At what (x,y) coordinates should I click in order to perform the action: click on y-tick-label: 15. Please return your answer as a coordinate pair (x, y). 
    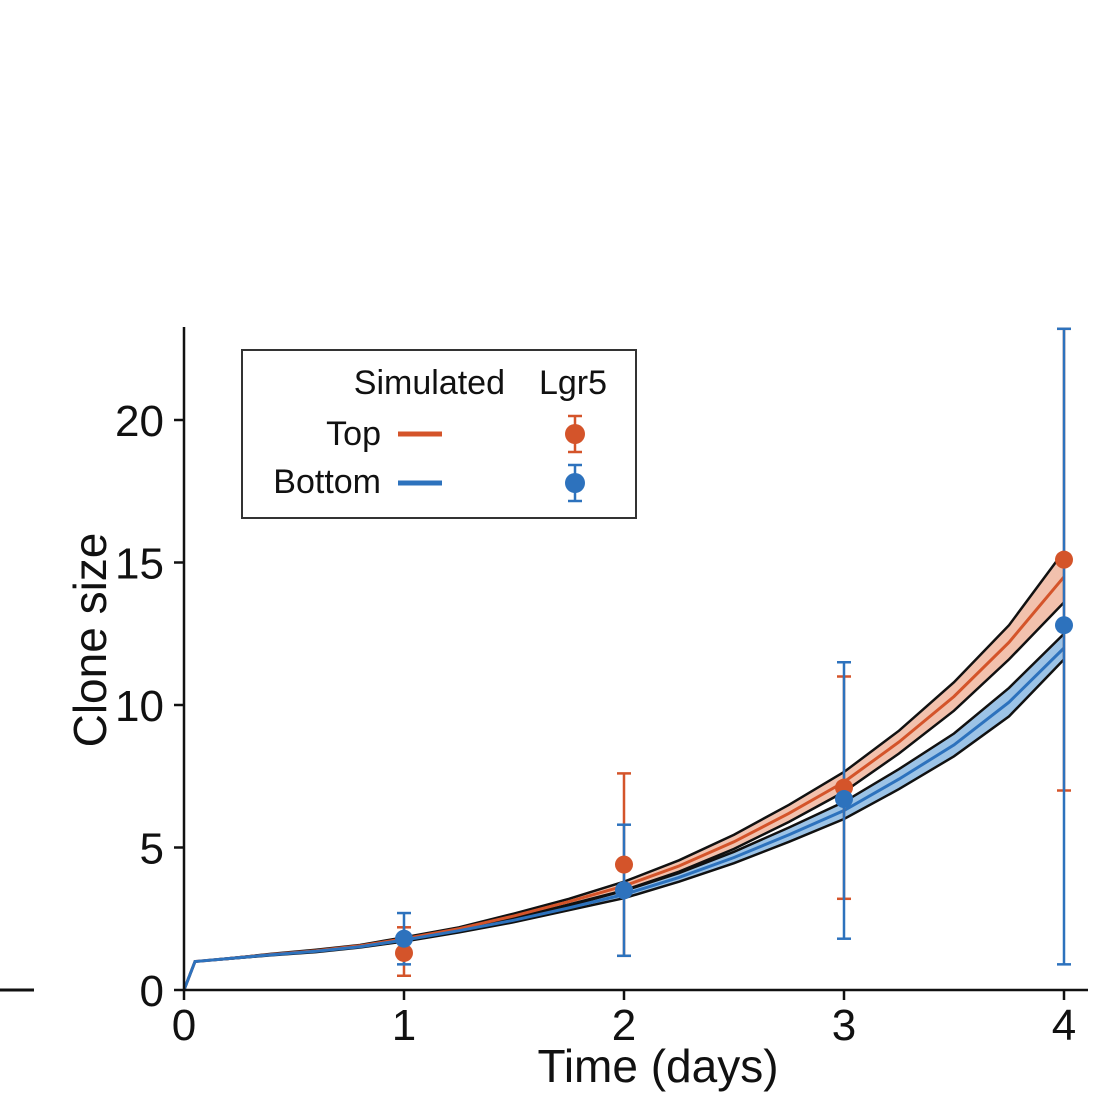
    Looking at the image, I should click on (139, 564).